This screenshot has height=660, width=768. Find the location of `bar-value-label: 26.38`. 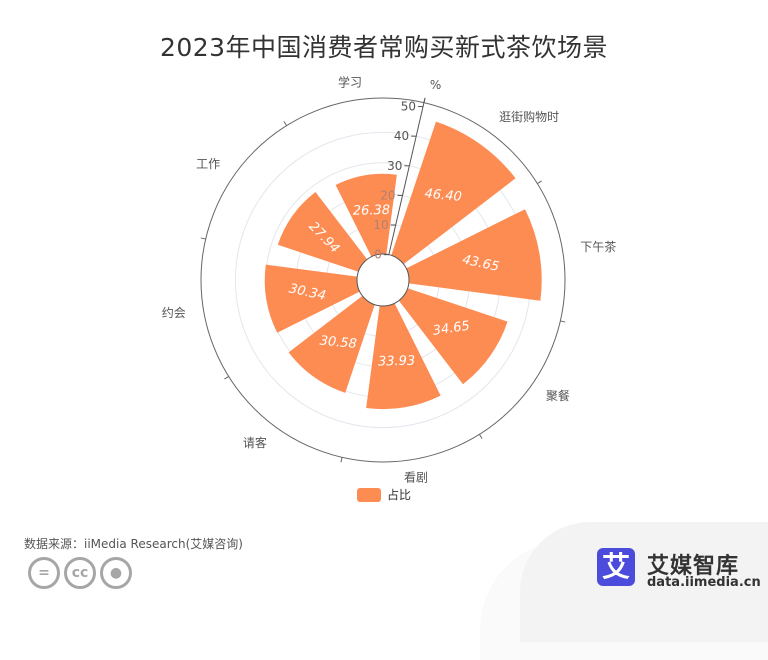

bar-value-label: 26.38 is located at coordinates (372, 211).